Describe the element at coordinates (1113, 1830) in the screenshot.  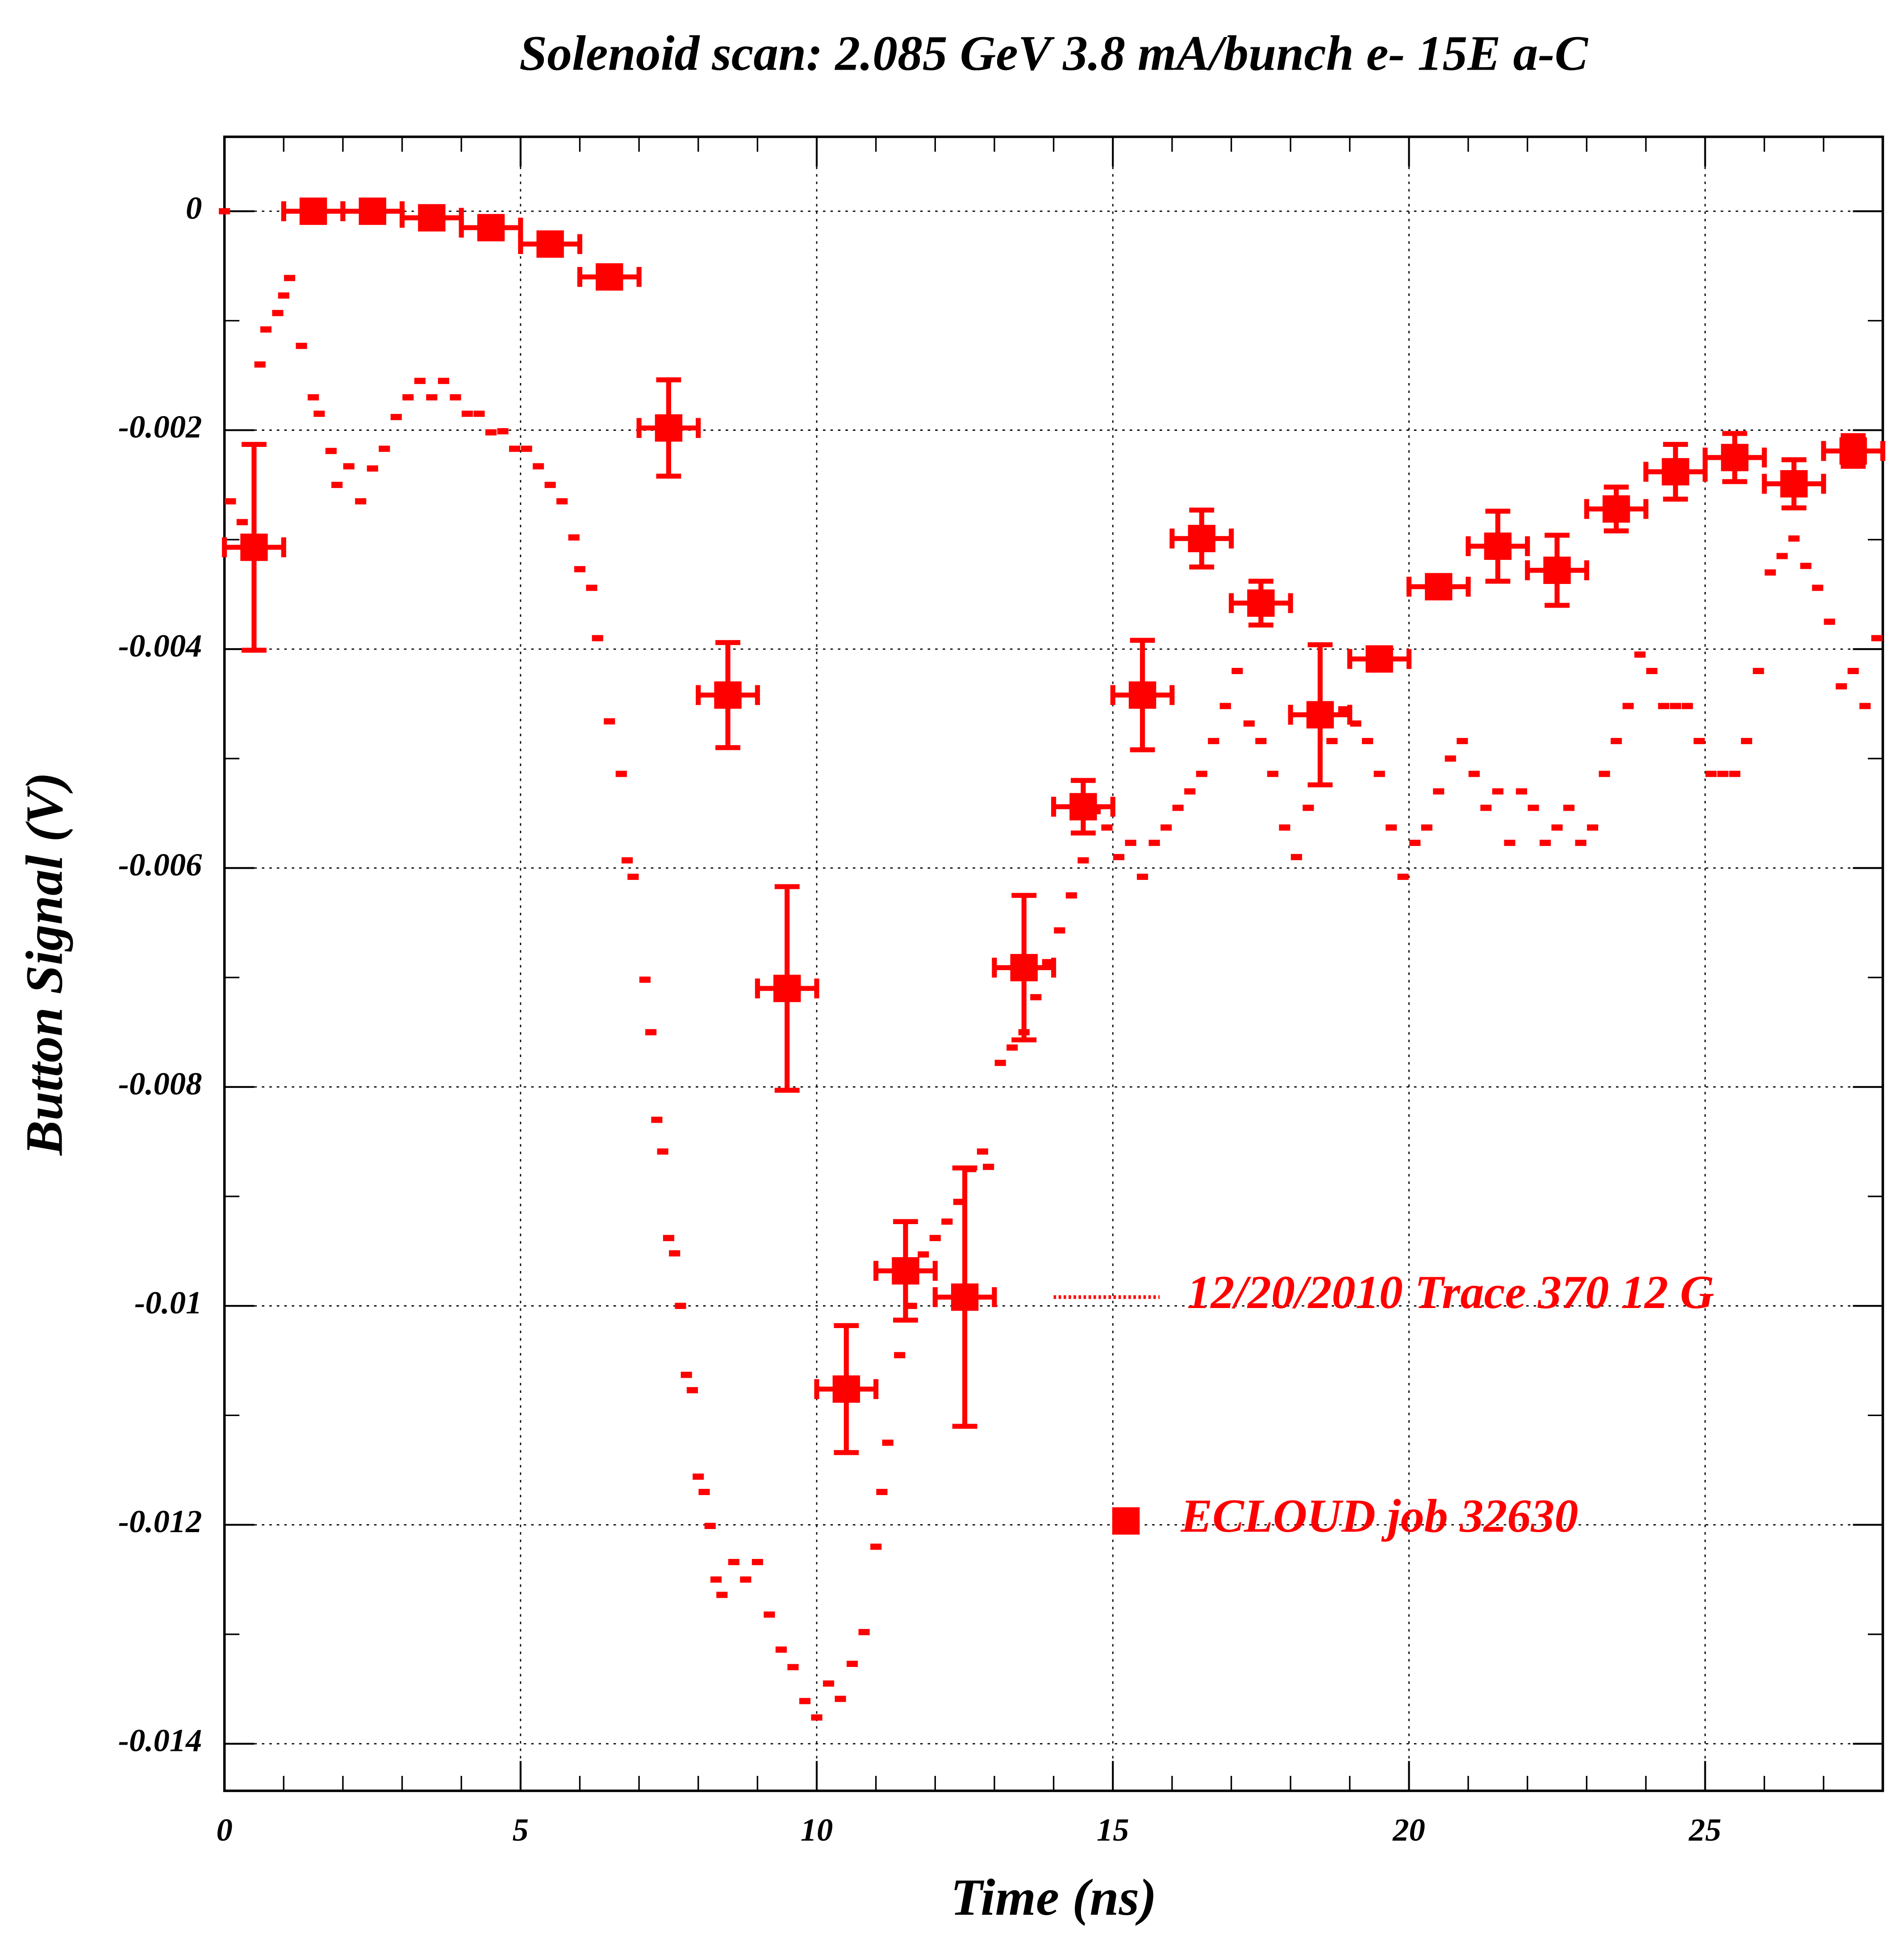
I see `x-tick-label: 15` at that location.